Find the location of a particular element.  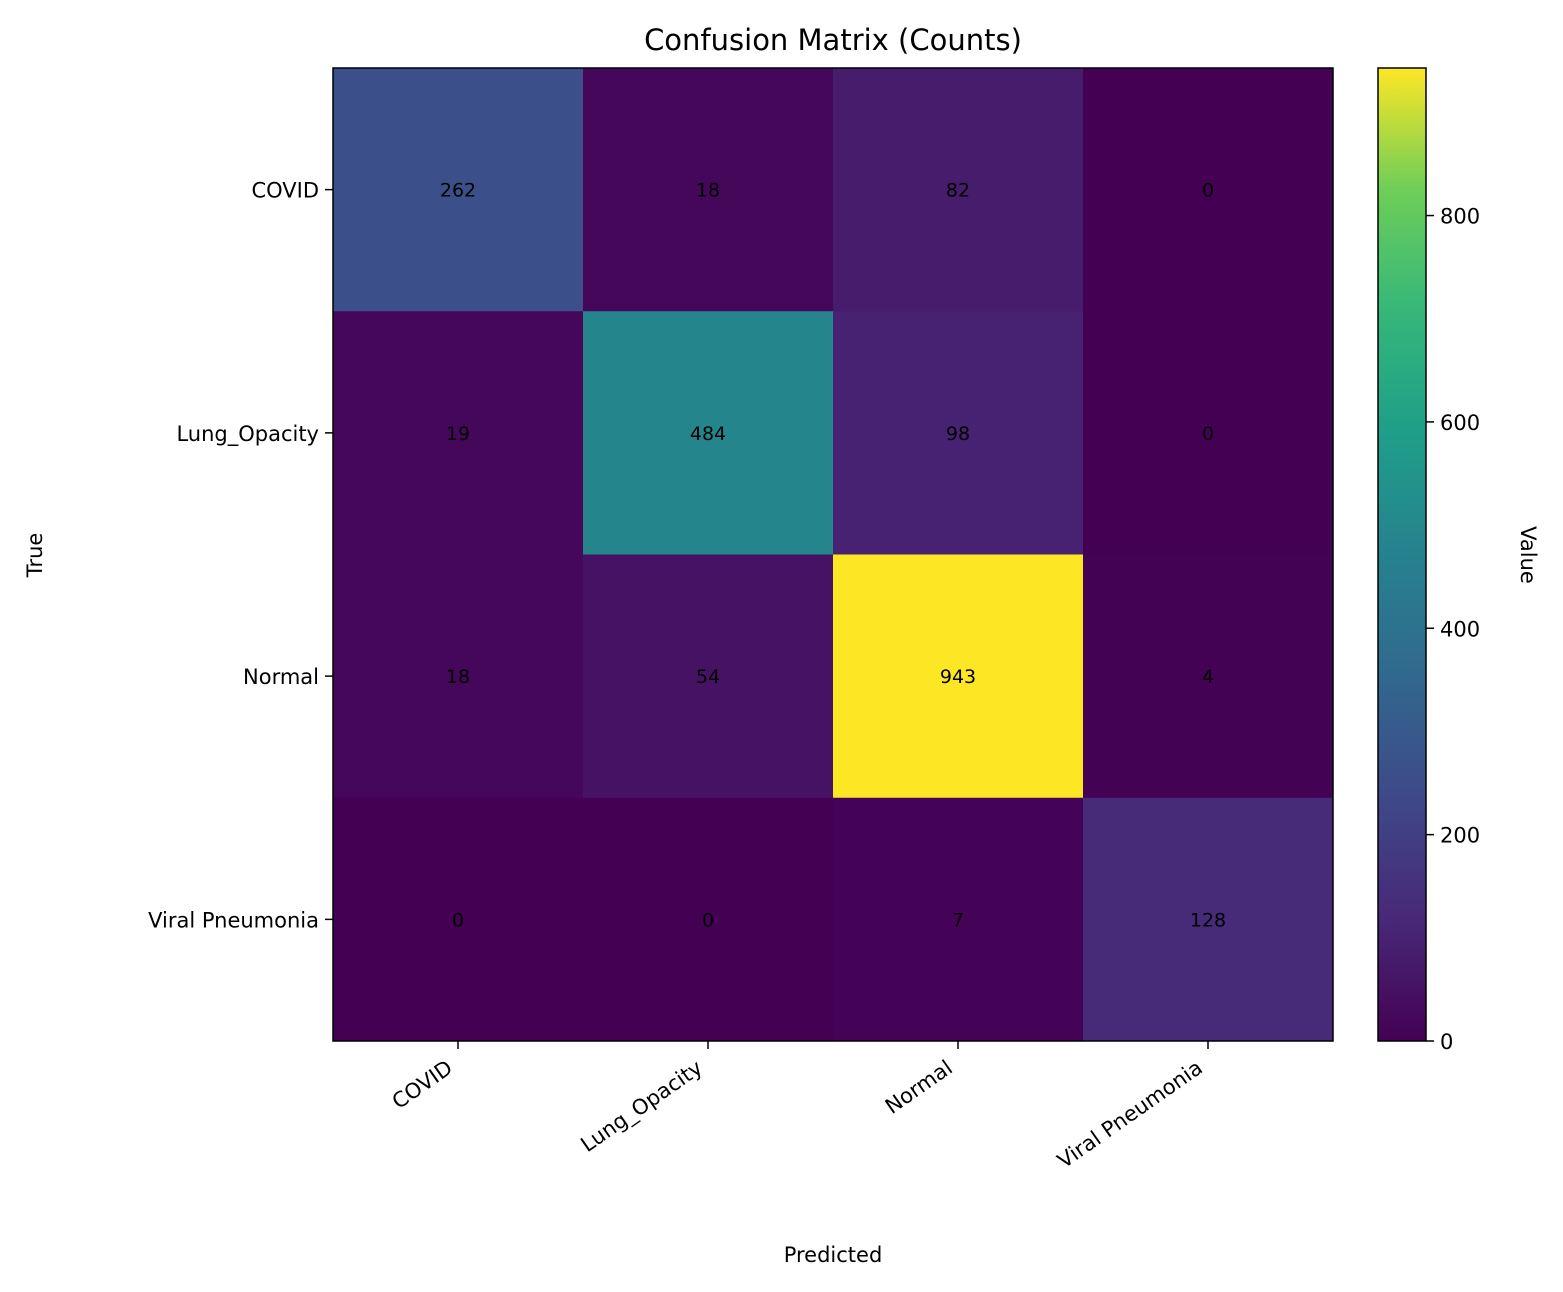

x-axis-label: Predicted is located at coordinates (833, 1255).